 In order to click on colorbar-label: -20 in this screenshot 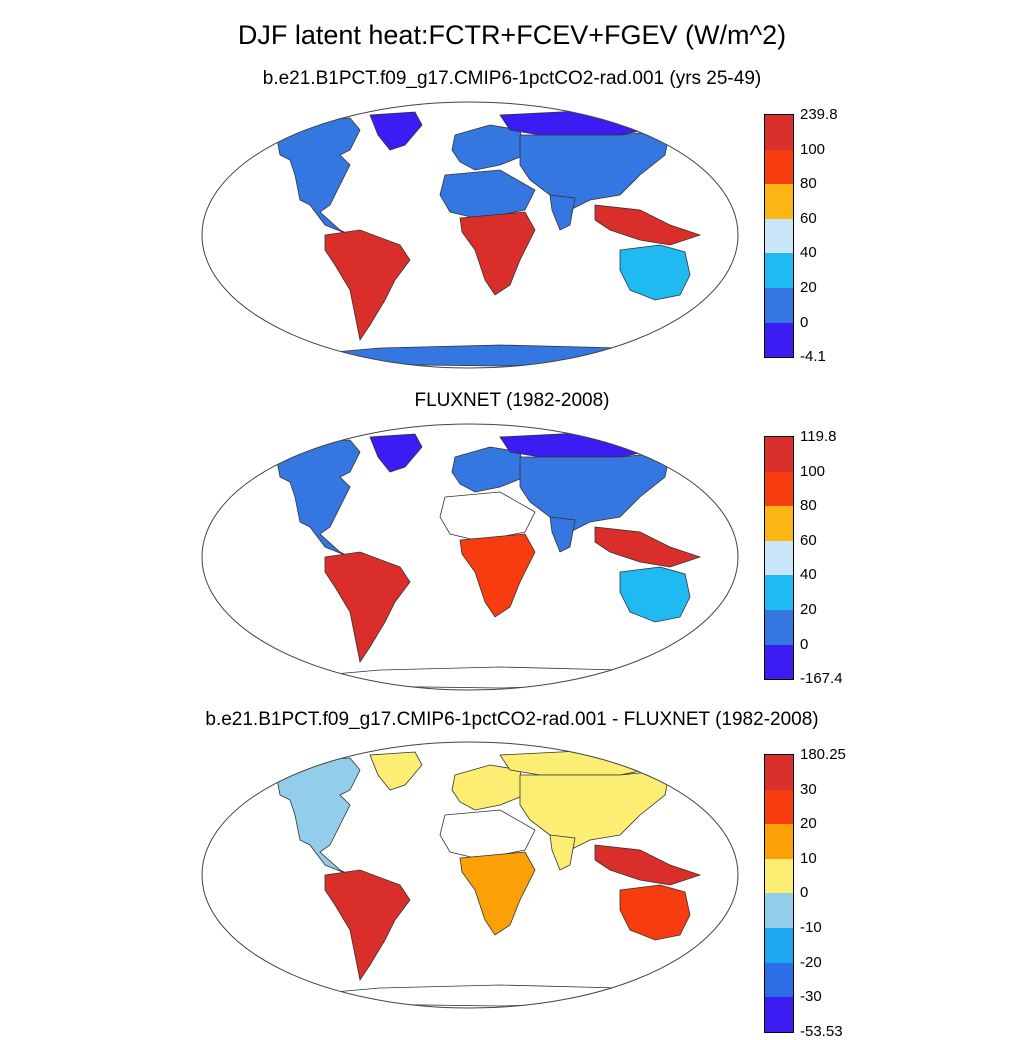, I will do `click(811, 962)`.